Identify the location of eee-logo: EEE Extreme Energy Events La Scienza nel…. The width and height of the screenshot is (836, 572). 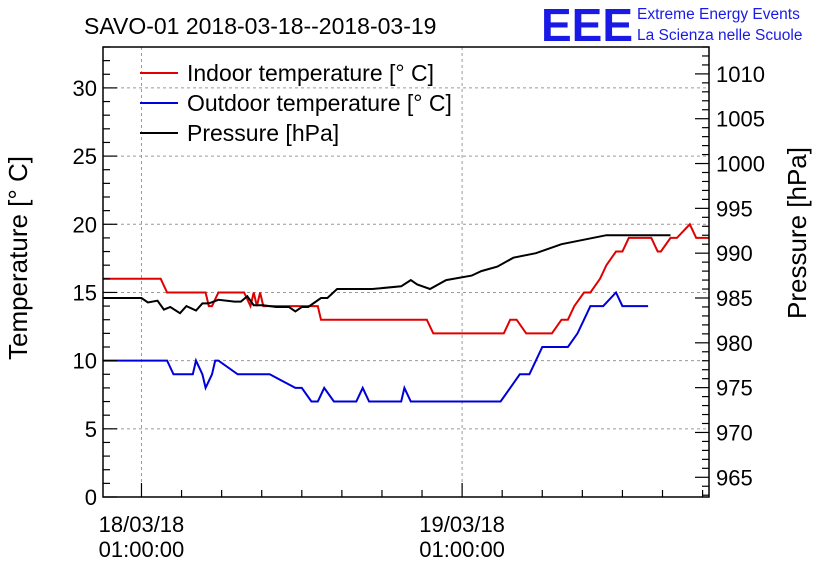
(671, 25).